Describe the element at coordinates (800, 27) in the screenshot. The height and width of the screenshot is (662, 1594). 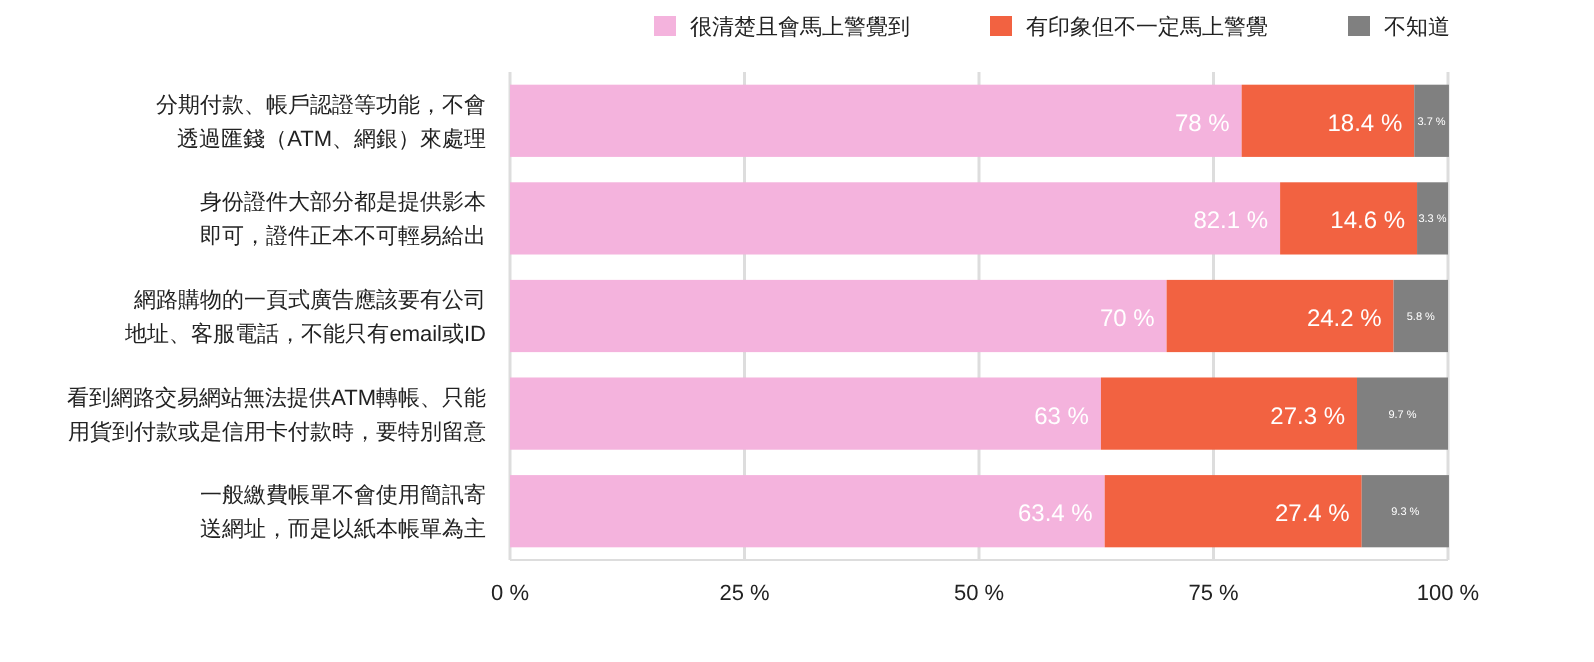
I see `legend-label: 很清楚且會馬上警覺到` at that location.